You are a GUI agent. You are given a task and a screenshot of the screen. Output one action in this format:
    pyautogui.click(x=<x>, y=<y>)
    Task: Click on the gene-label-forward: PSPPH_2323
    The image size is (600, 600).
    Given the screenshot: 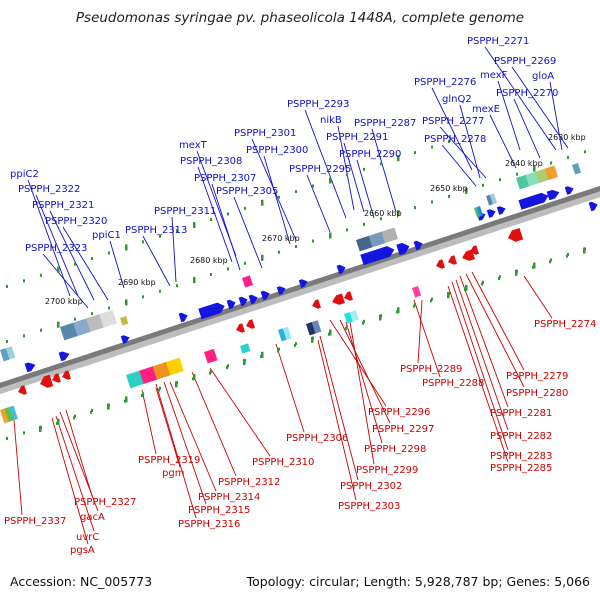 What is the action you would take?
    pyautogui.click(x=56, y=248)
    